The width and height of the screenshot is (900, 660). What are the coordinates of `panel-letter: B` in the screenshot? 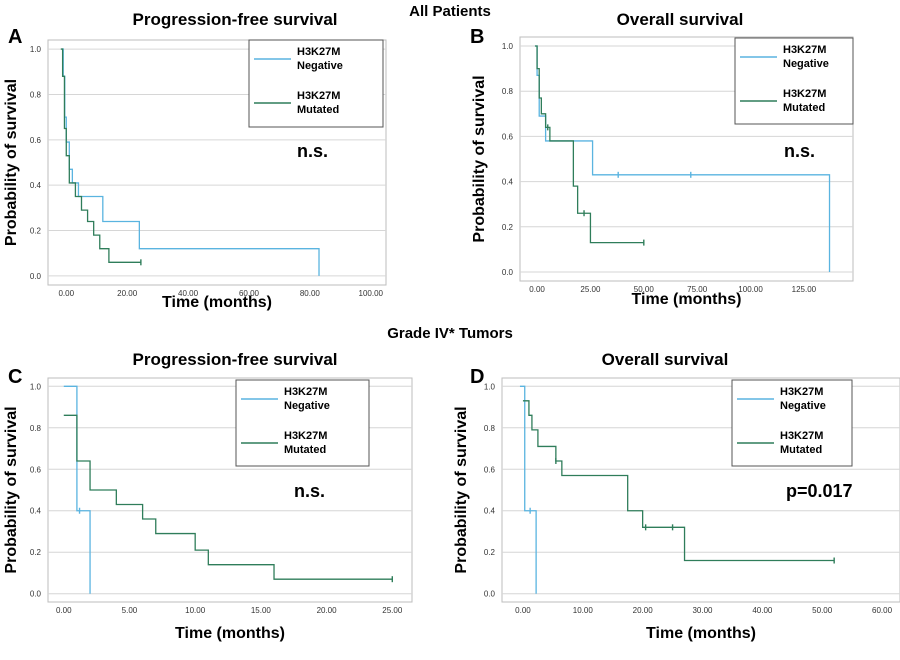 It's located at (477, 37).